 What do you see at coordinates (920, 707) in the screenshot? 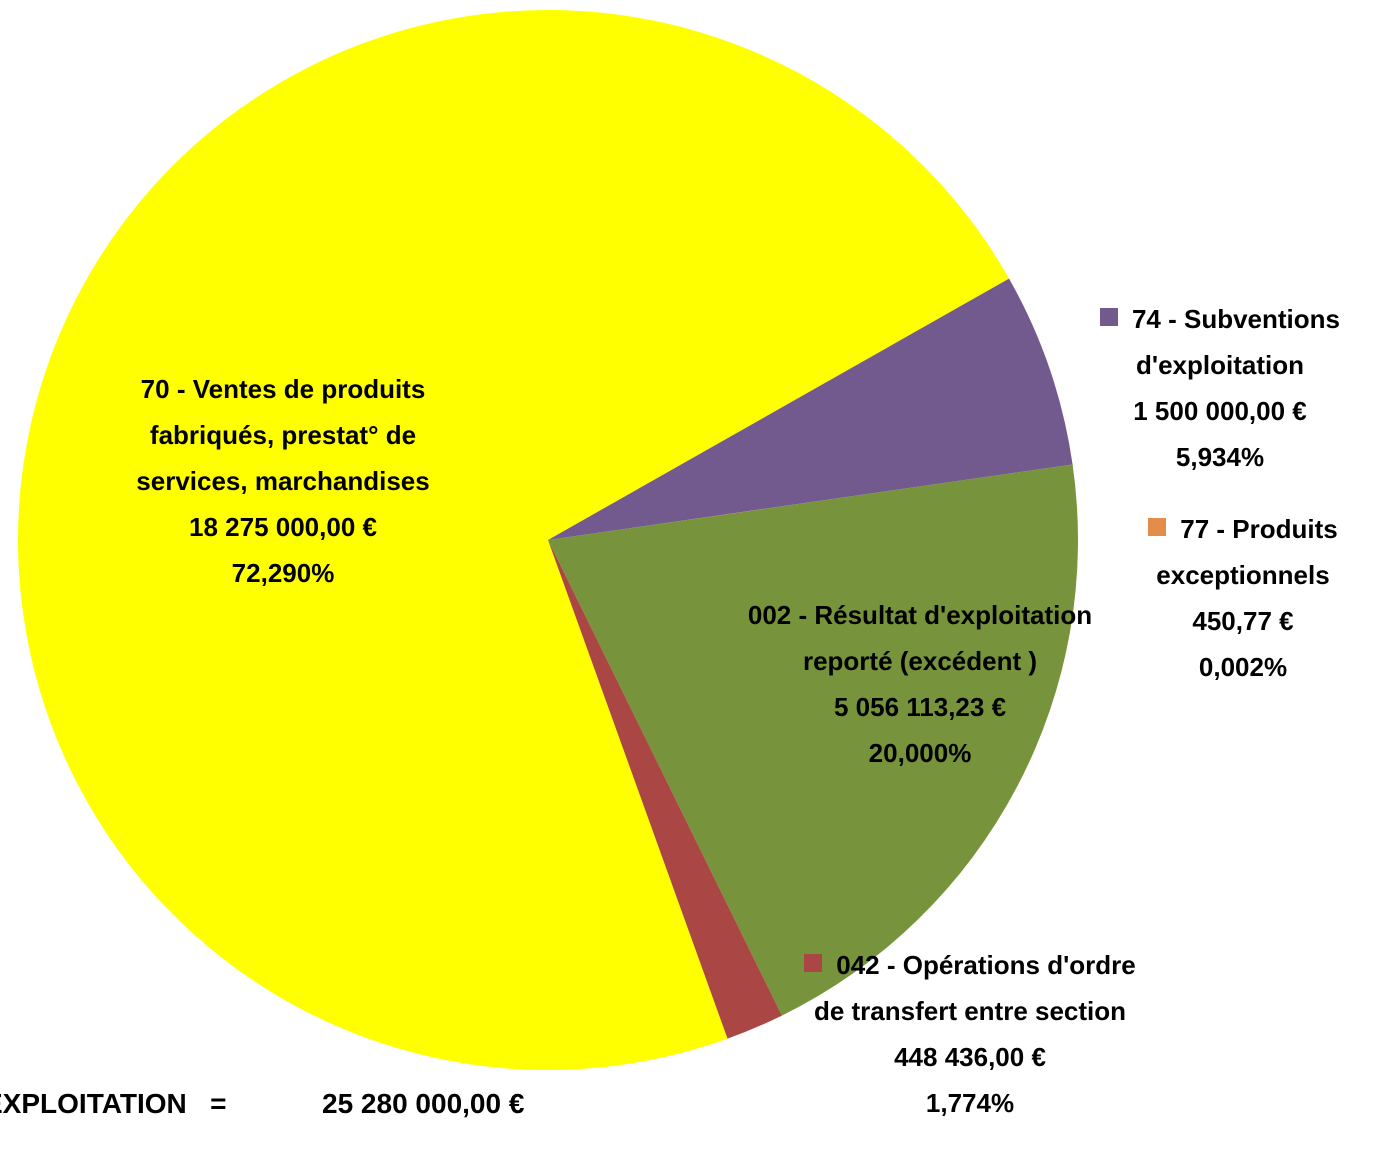
I see `label-value: 5 056 113,23 €` at bounding box center [920, 707].